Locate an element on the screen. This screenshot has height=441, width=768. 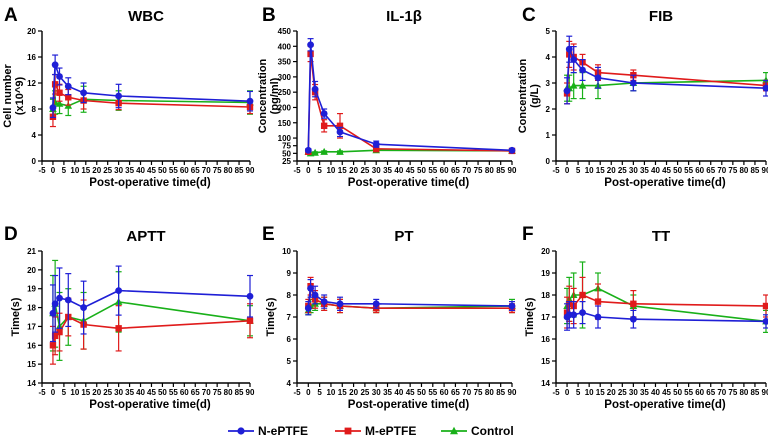
y-tick-label: 300 is located at coordinates (285, 77).